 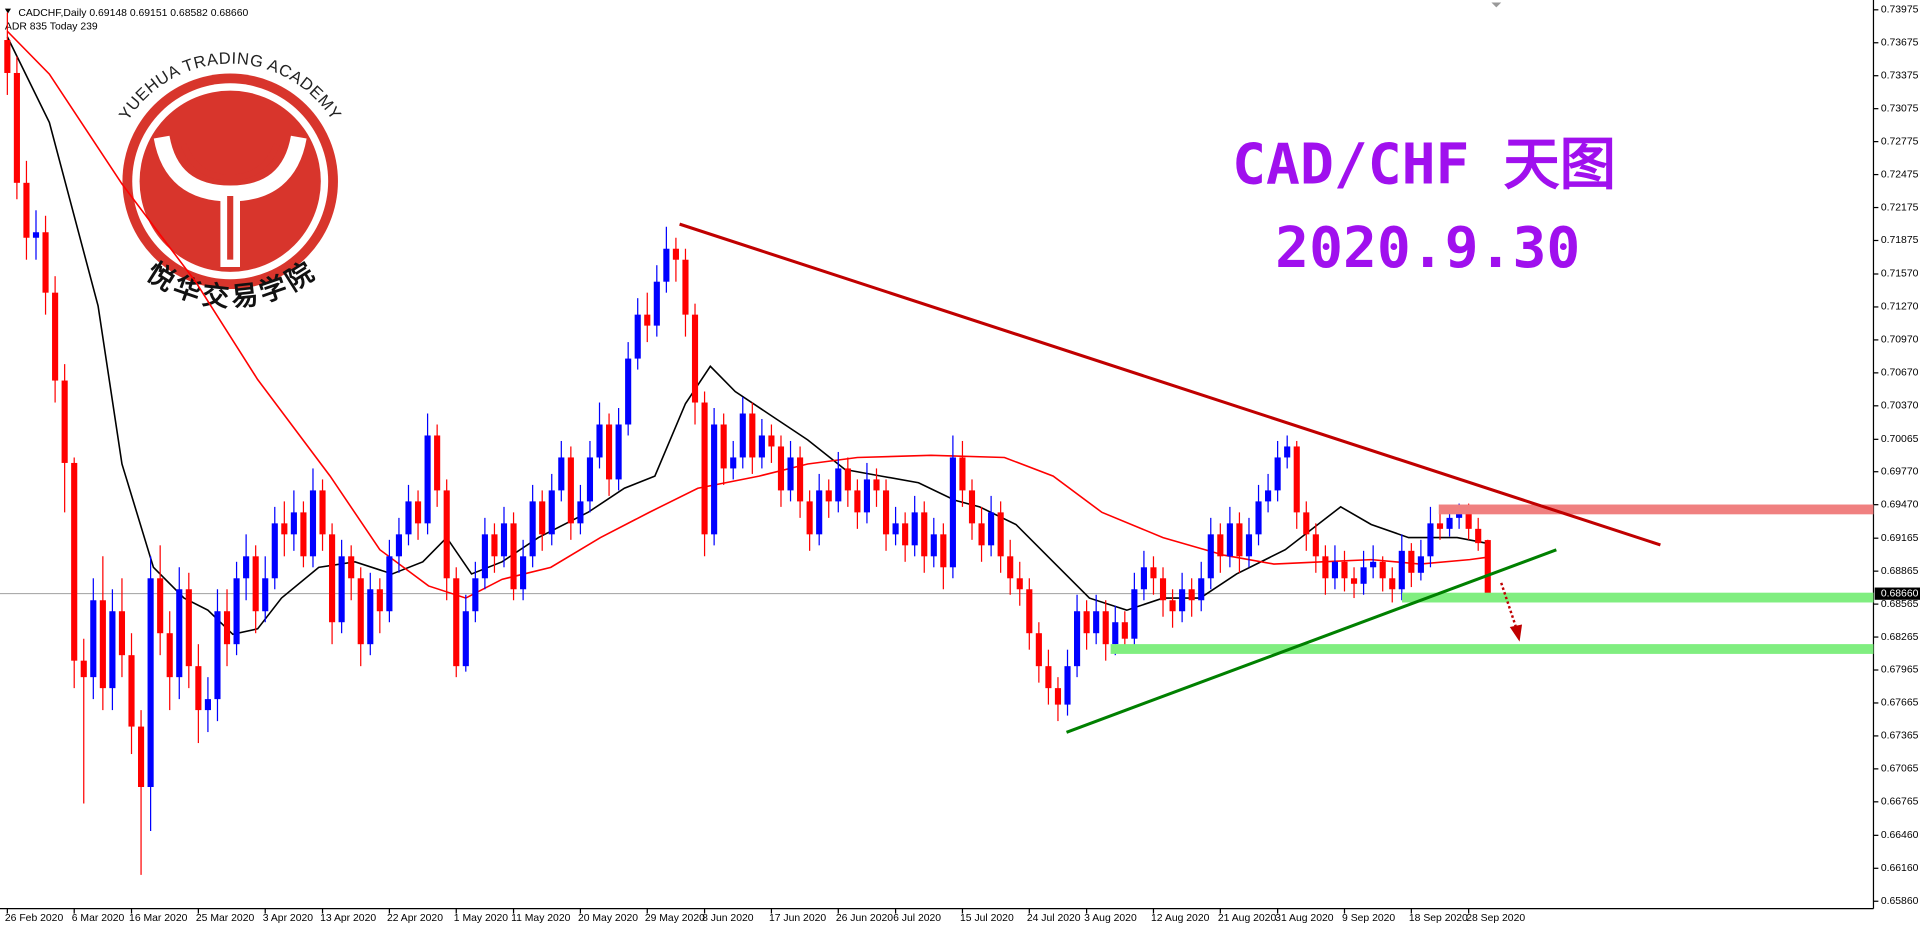 What do you see at coordinates (1311, 641) in the screenshot?
I see `up-trendline` at bounding box center [1311, 641].